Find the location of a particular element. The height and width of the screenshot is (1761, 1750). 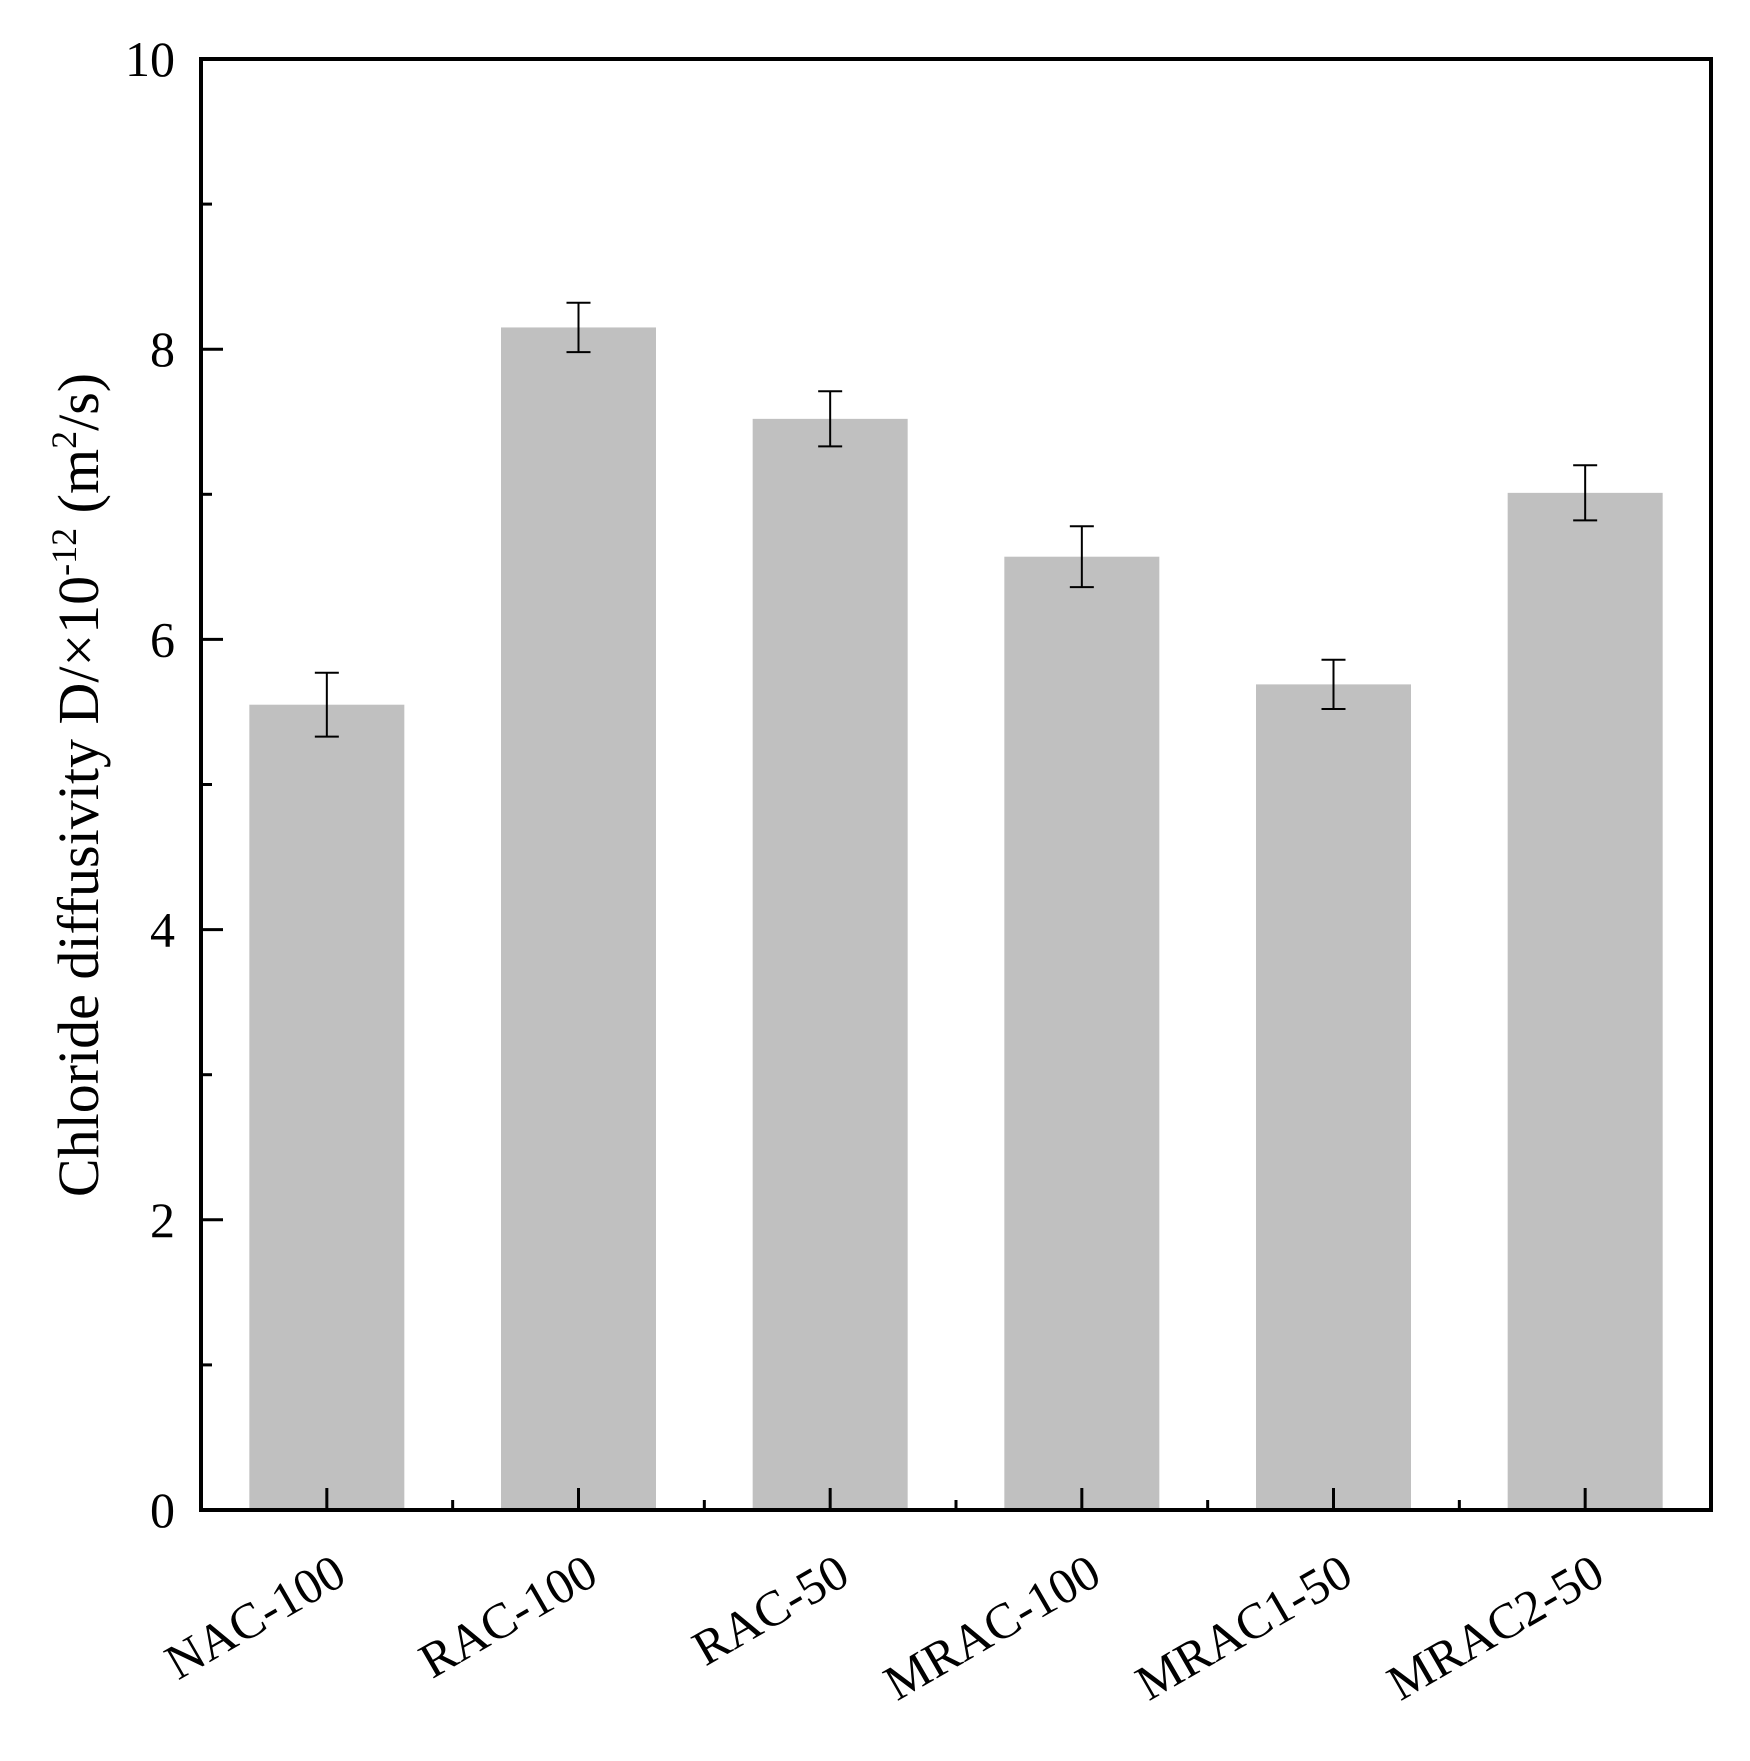

y-tick-label-6: 6 is located at coordinates (162, 639).